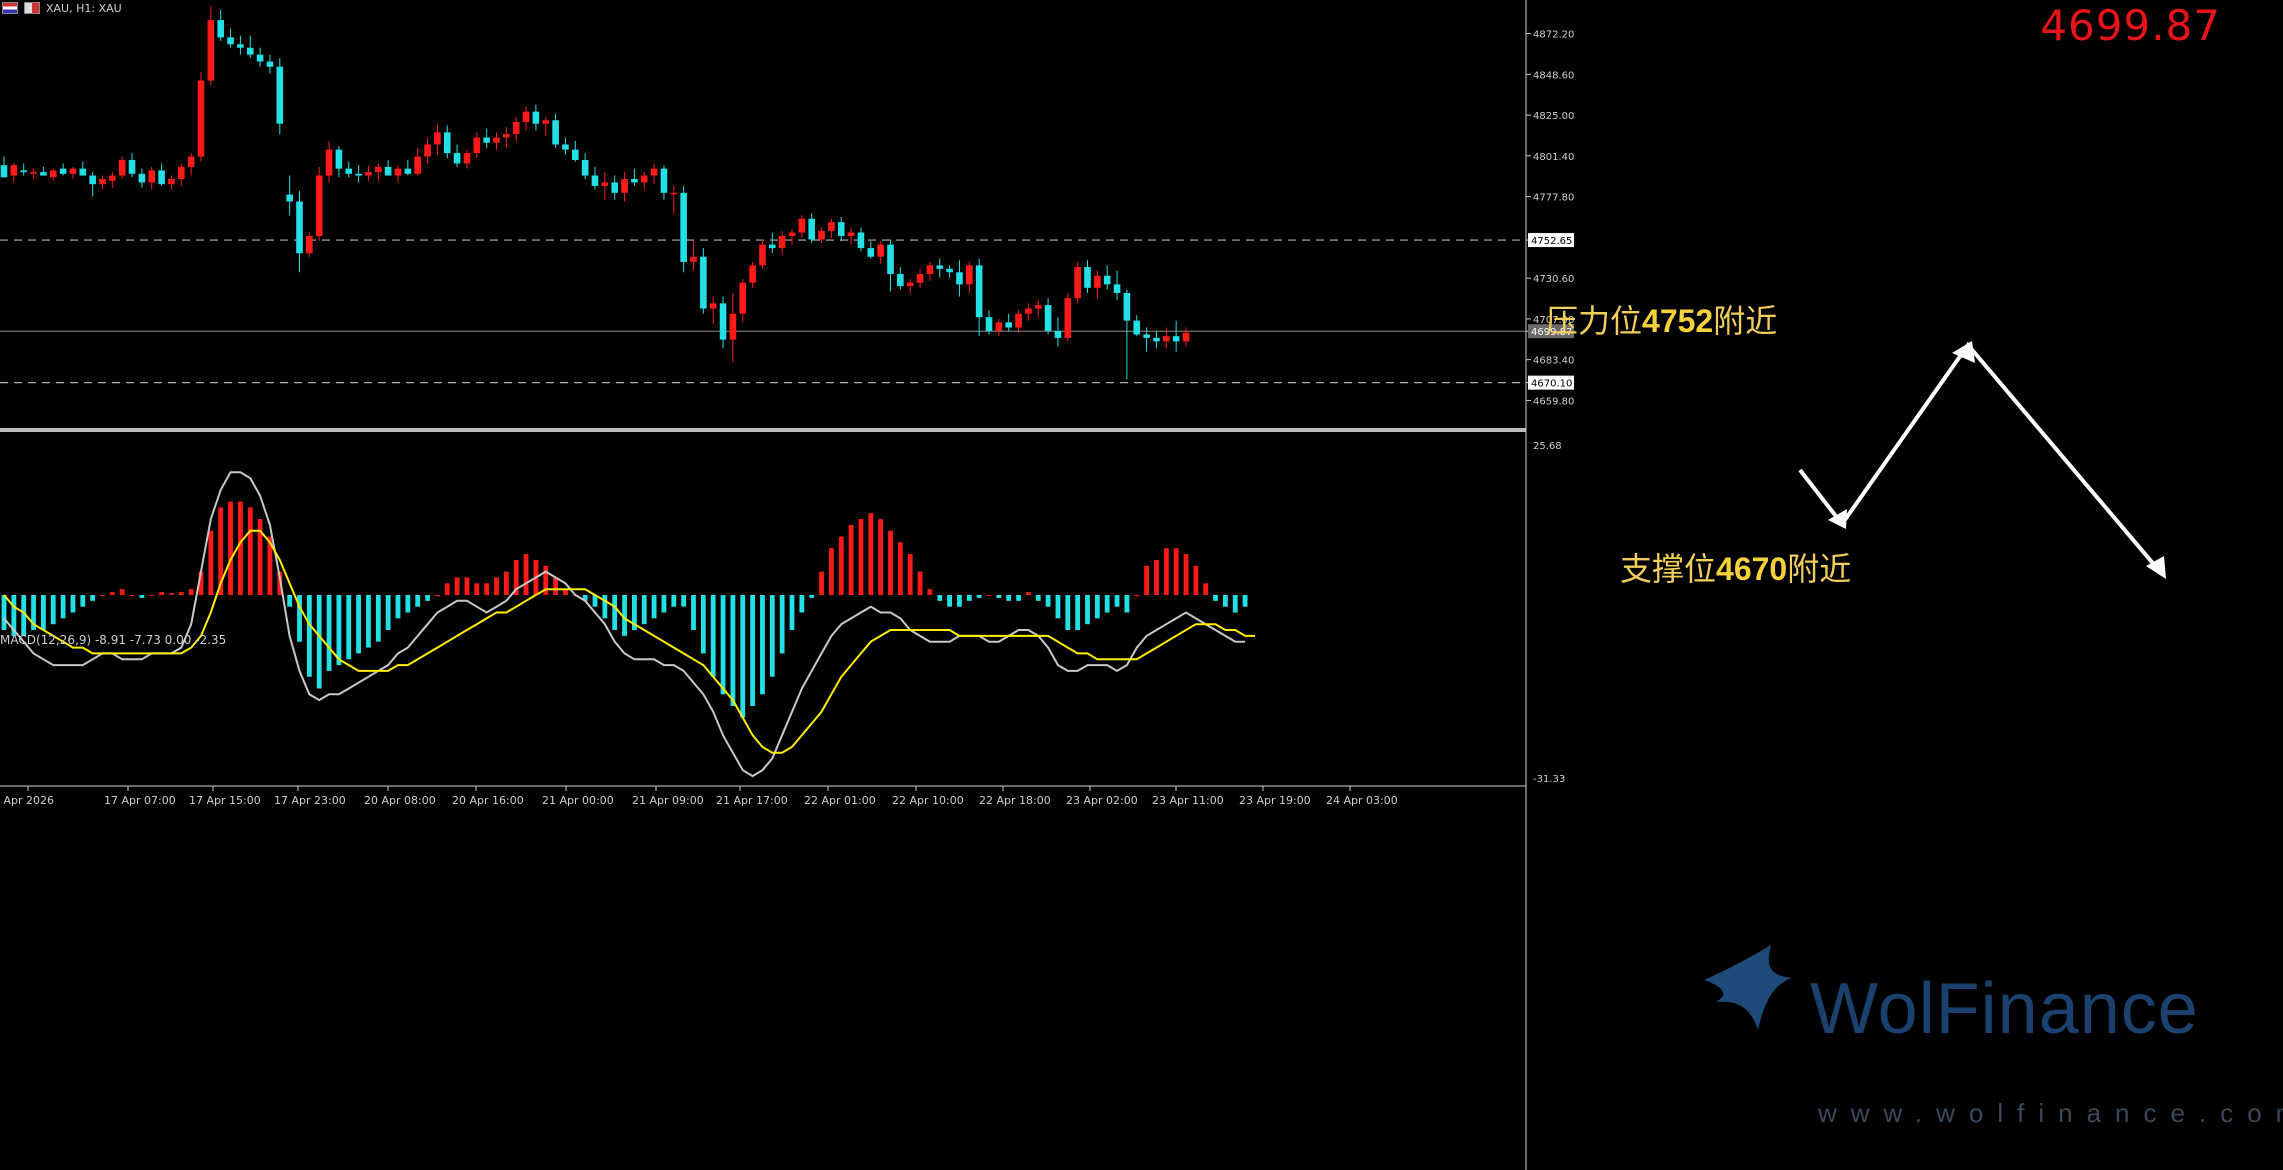 The image size is (2283, 1170). Describe the element at coordinates (1551, 384) in the screenshot. I see `y-tick-label: 4670.10` at that location.